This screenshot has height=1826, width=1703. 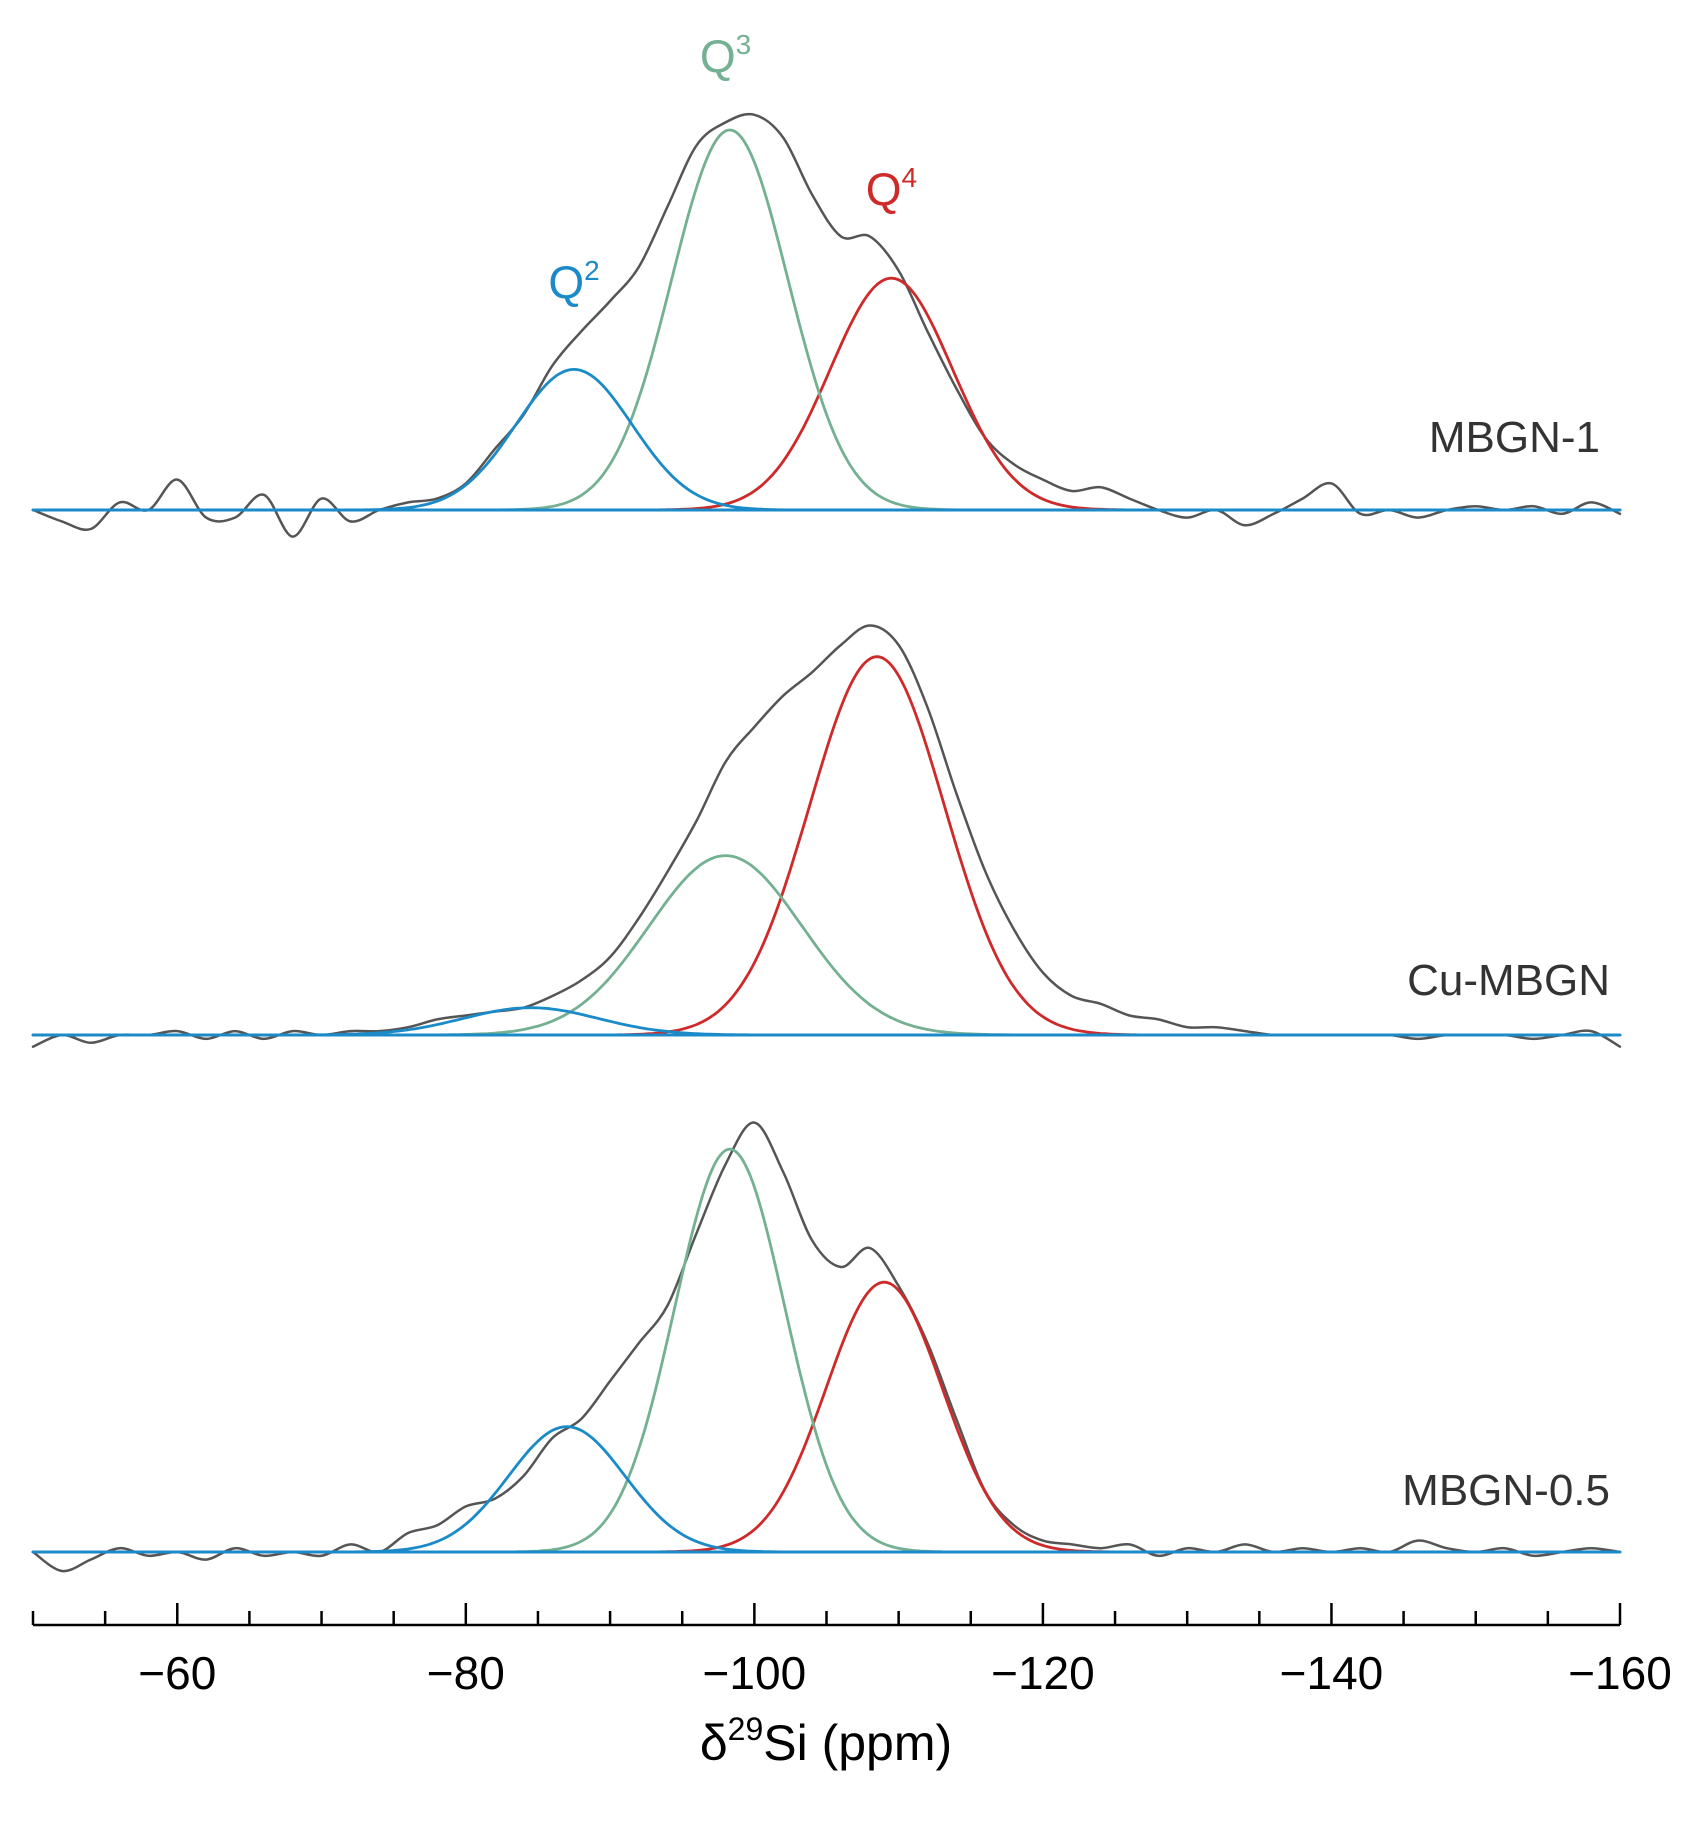 What do you see at coordinates (725, 55) in the screenshot?
I see `peak-label-q3: Q3` at bounding box center [725, 55].